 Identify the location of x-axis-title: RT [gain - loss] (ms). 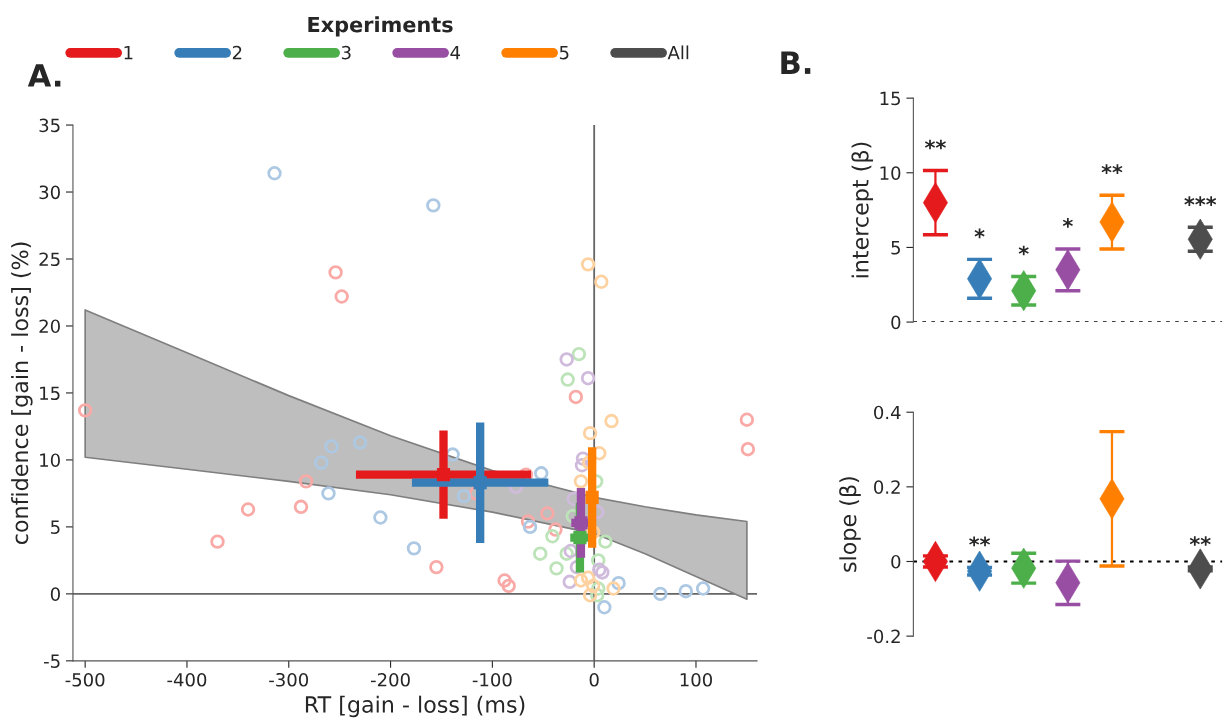
(415, 706).